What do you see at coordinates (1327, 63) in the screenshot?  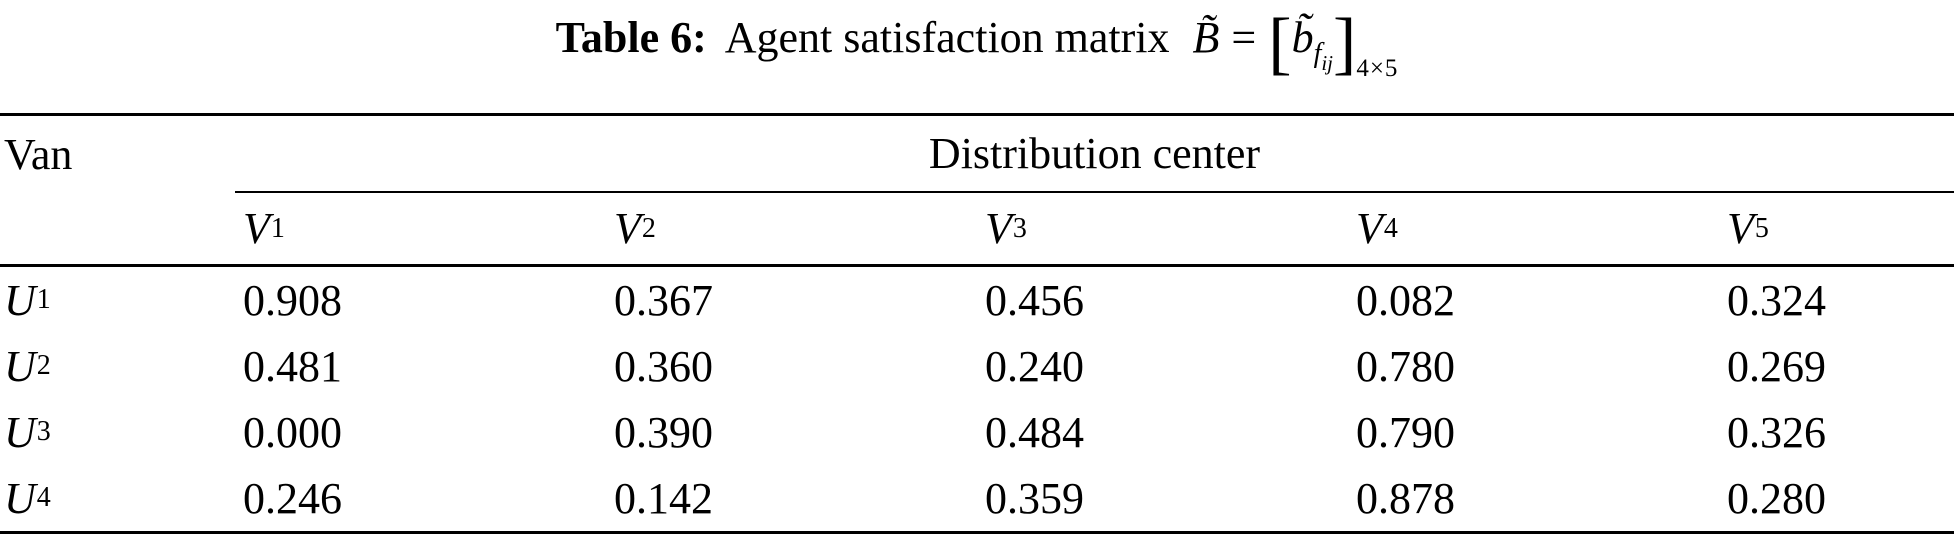 I see `entry-nested-subscript: ij` at bounding box center [1327, 63].